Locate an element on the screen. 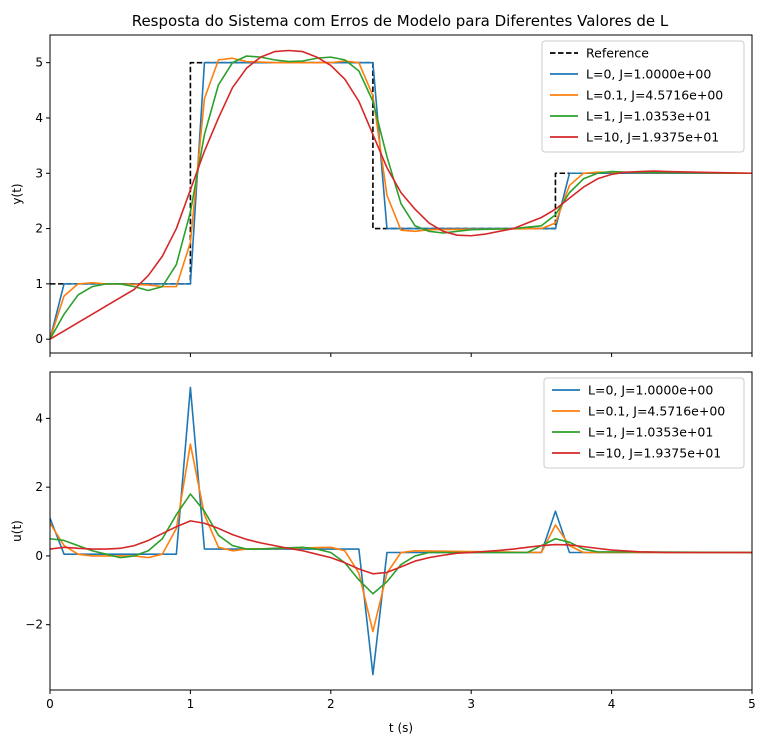  x-tick-label: 2 is located at coordinates (331, 704).